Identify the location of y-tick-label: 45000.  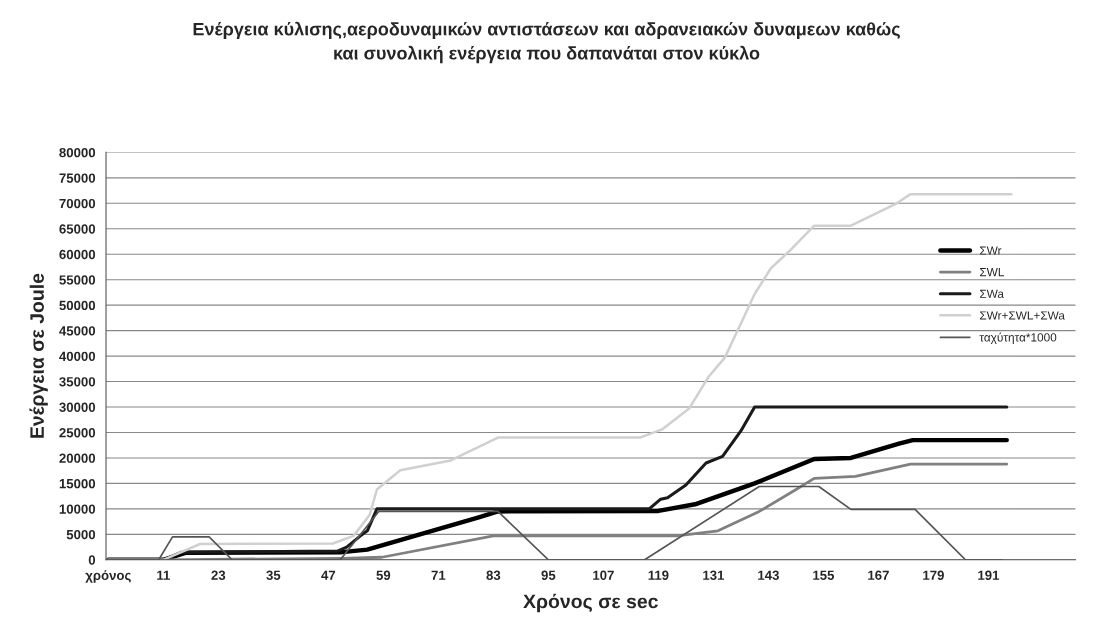
(77, 331).